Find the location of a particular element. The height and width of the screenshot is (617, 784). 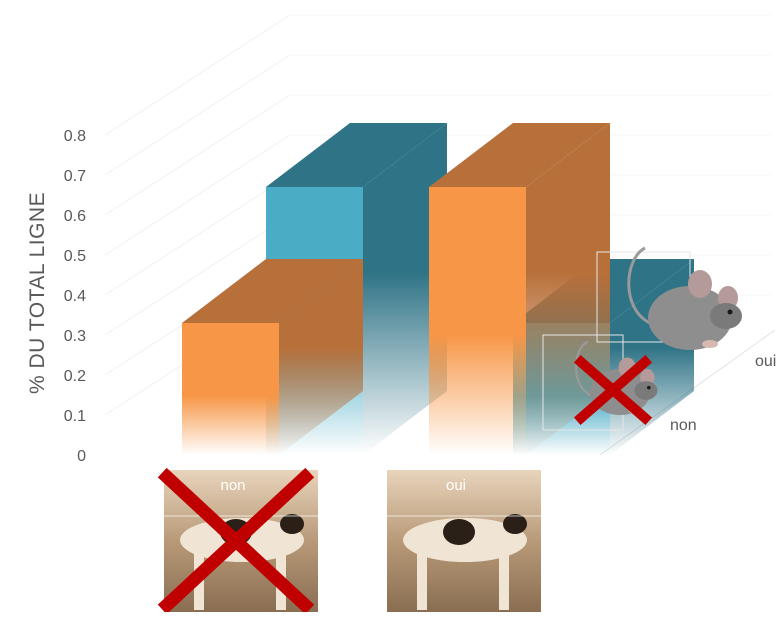

mouse-photo is located at coordinates (684, 298).